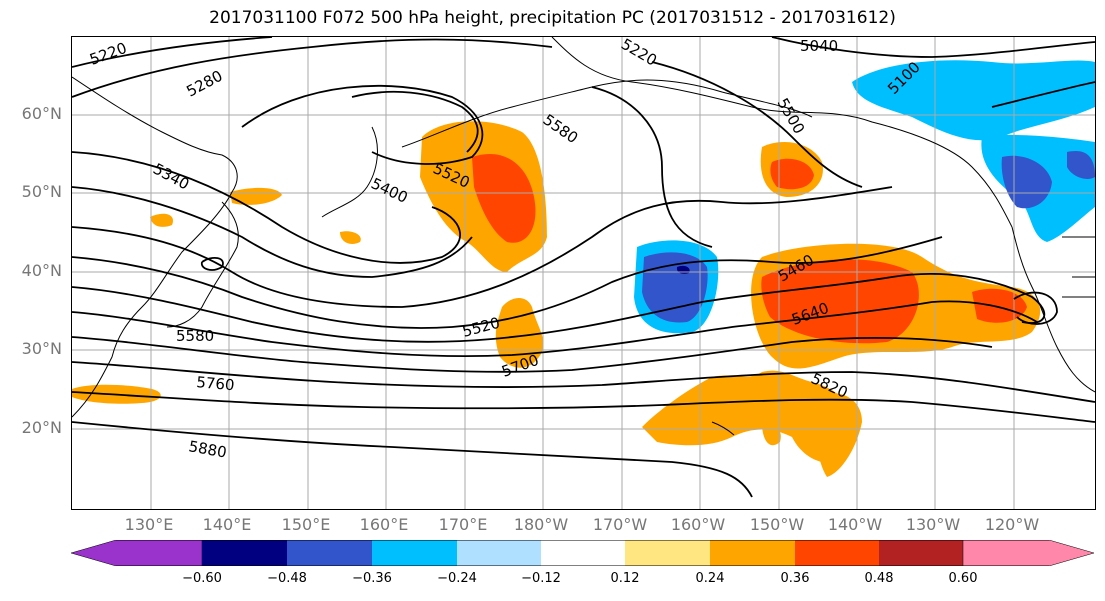  Describe the element at coordinates (349, 172) in the screenshot. I see `kamchatka-coastline` at that location.